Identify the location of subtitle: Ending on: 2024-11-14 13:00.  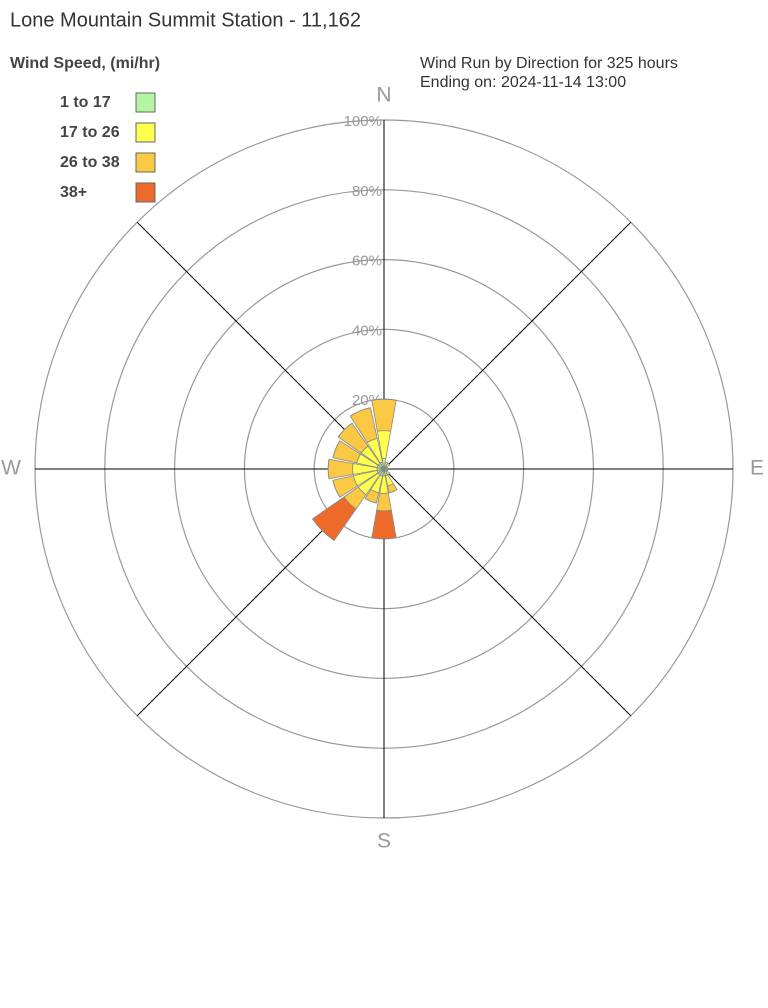
(523, 82).